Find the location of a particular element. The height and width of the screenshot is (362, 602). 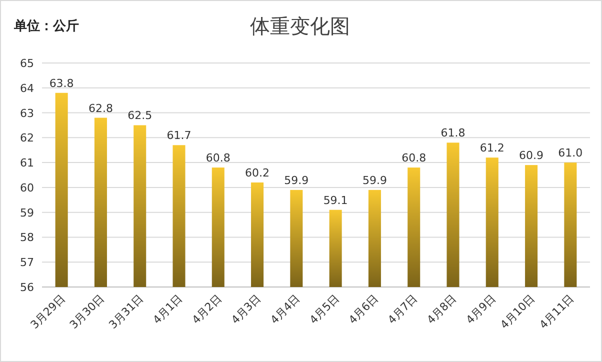

x-tick-label: 4月2日 is located at coordinates (207, 309).